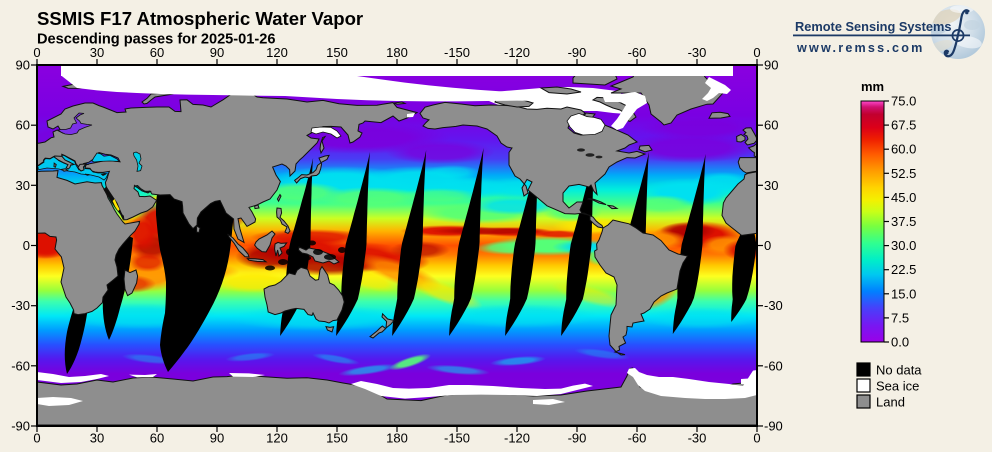 The image size is (992, 452). I want to click on svg-text: www.remss.com, so click(860, 48).